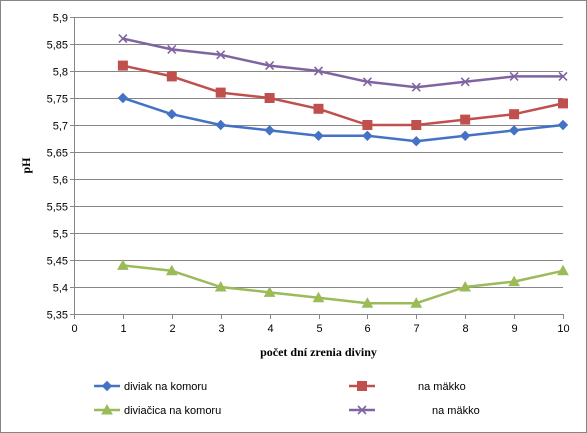 Image resolution: width=587 pixels, height=433 pixels. What do you see at coordinates (416, 329) in the screenshot?
I see `x-tick-label: 7` at bounding box center [416, 329].